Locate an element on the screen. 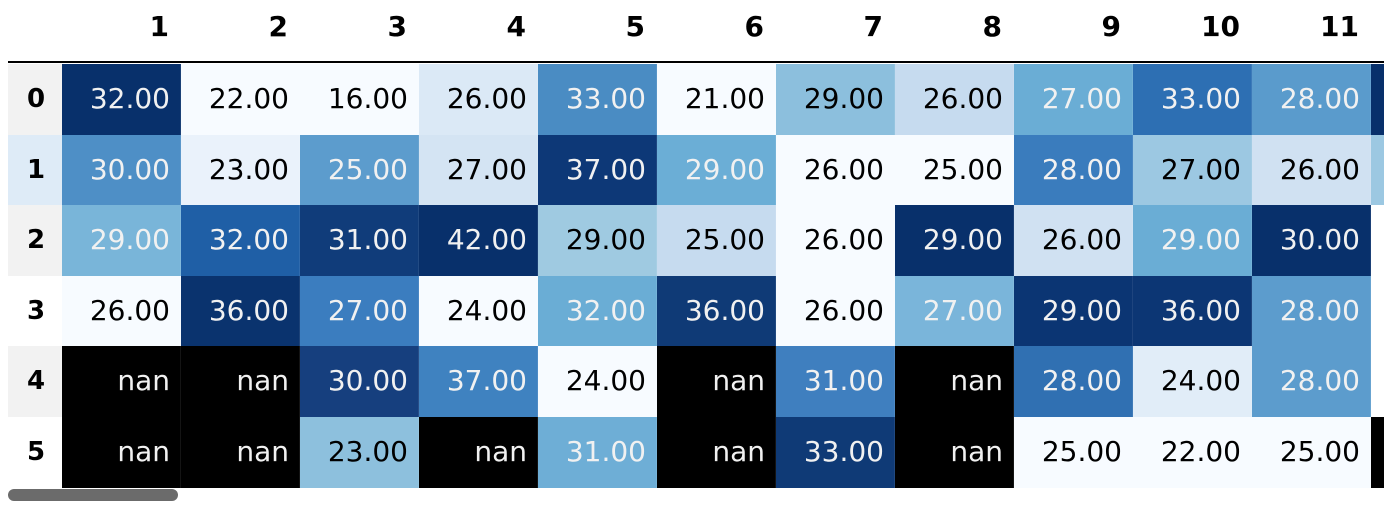 The width and height of the screenshot is (1384, 506). column-header: 3 is located at coordinates (397, 26).